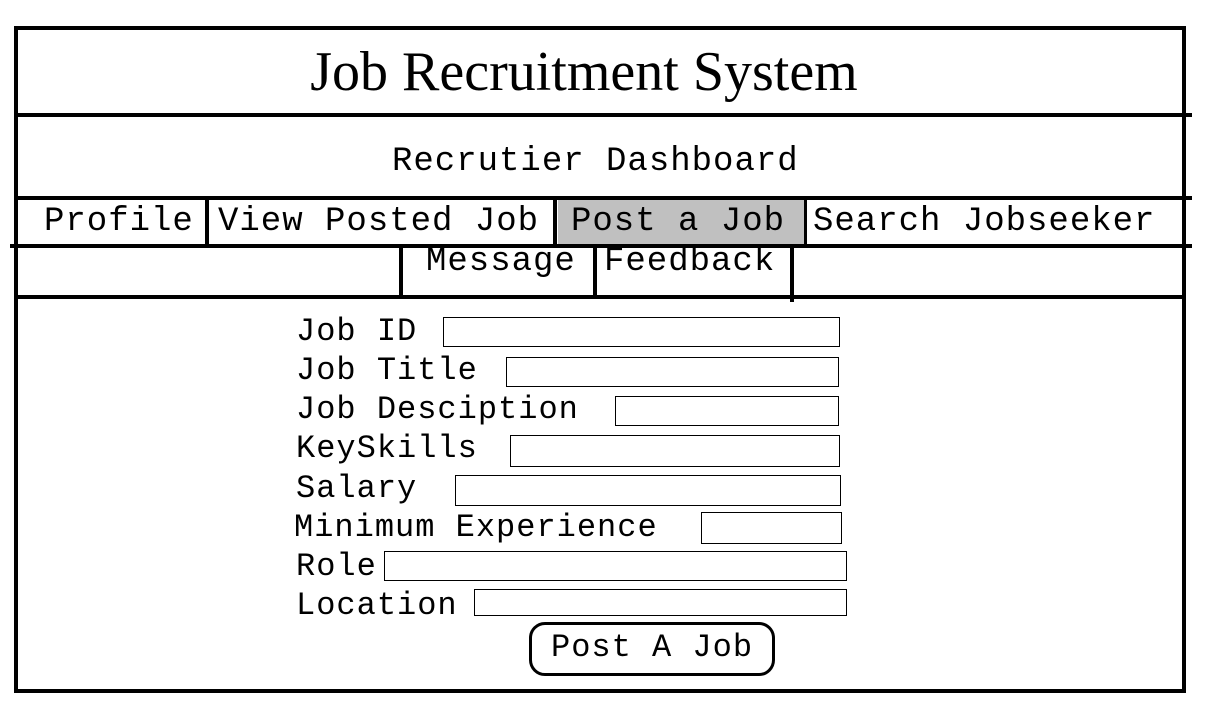 This screenshot has width=1216, height=720. What do you see at coordinates (601, 246) in the screenshot?
I see `nav-row-divider` at bounding box center [601, 246].